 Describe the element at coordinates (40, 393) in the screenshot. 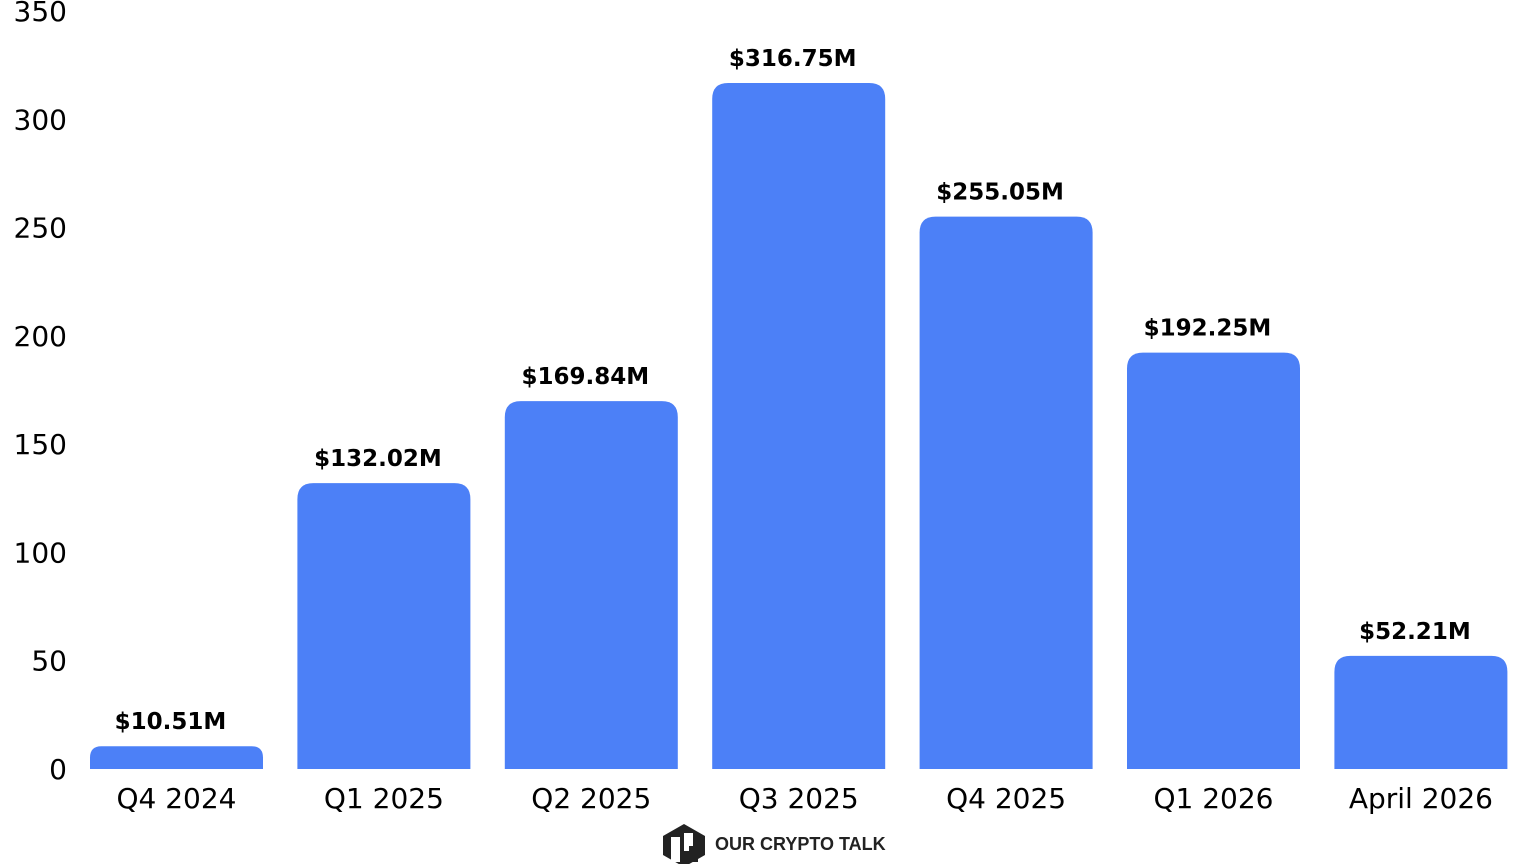

I see `y-axis: 0 50 100 150 200 250 300 350` at that location.